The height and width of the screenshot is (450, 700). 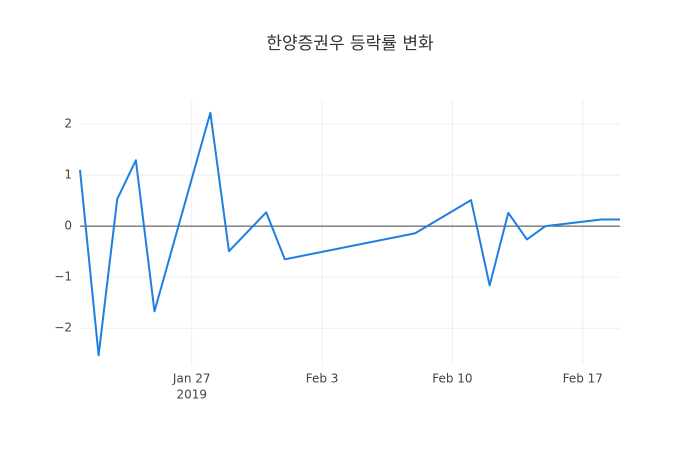 What do you see at coordinates (68, 123) in the screenshot?
I see `y-tick-label: 2` at bounding box center [68, 123].